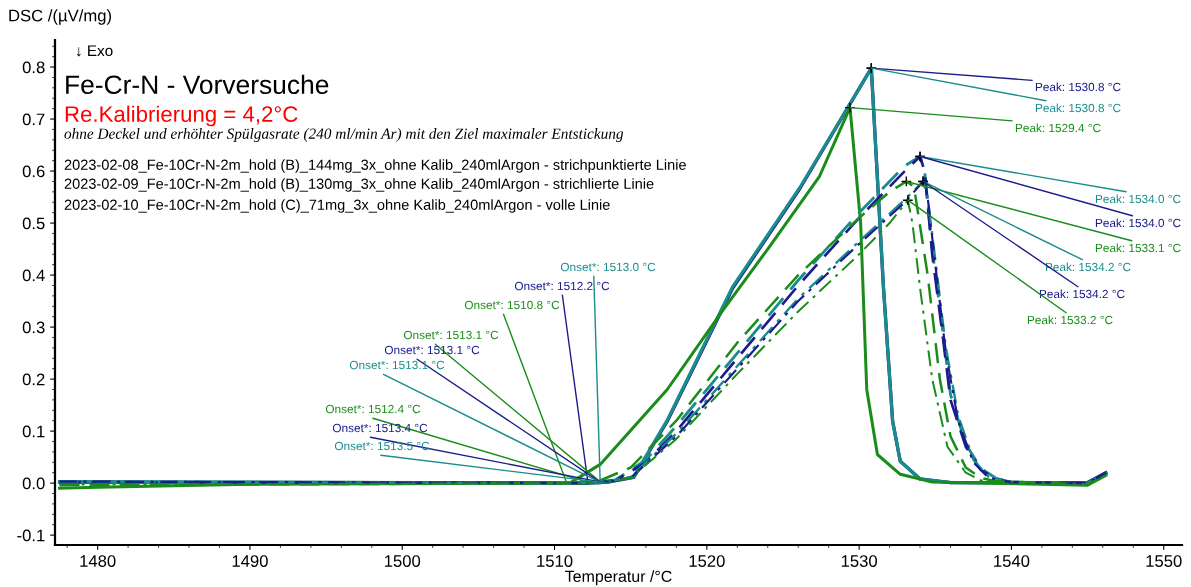  Describe the element at coordinates (344, 135) in the screenshot. I see `annotation: ohne Deckel und erhöhter Spülgasrate (240 ml/min Ar) mit den Ziel maximaler Entstickung` at that location.